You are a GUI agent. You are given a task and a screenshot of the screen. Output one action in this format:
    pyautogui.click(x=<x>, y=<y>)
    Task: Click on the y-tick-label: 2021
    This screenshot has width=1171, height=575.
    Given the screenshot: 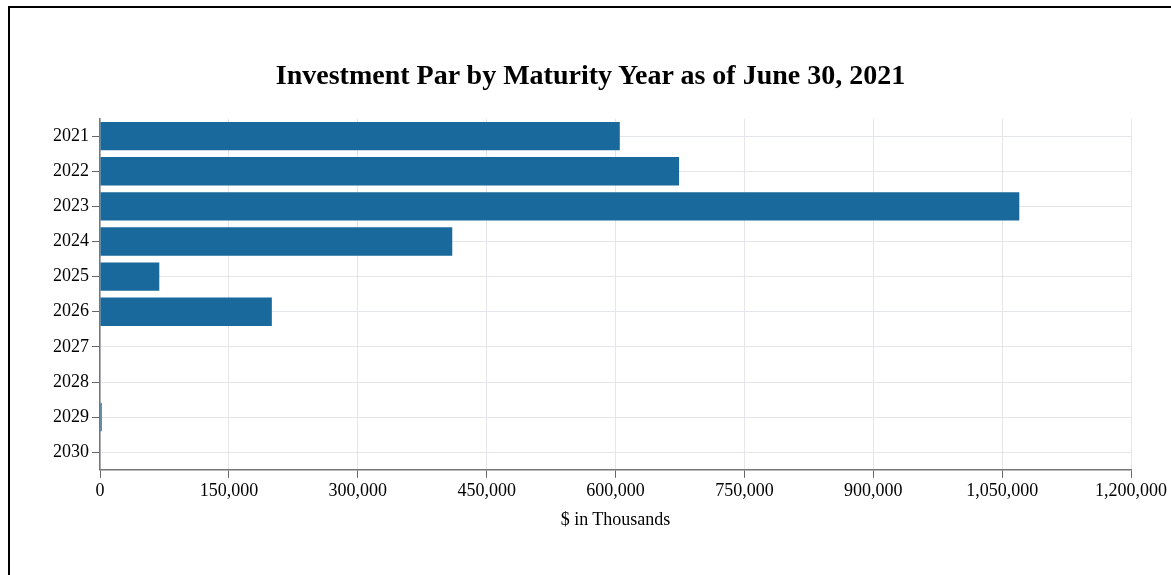 What is the action you would take?
    pyautogui.click(x=71, y=134)
    